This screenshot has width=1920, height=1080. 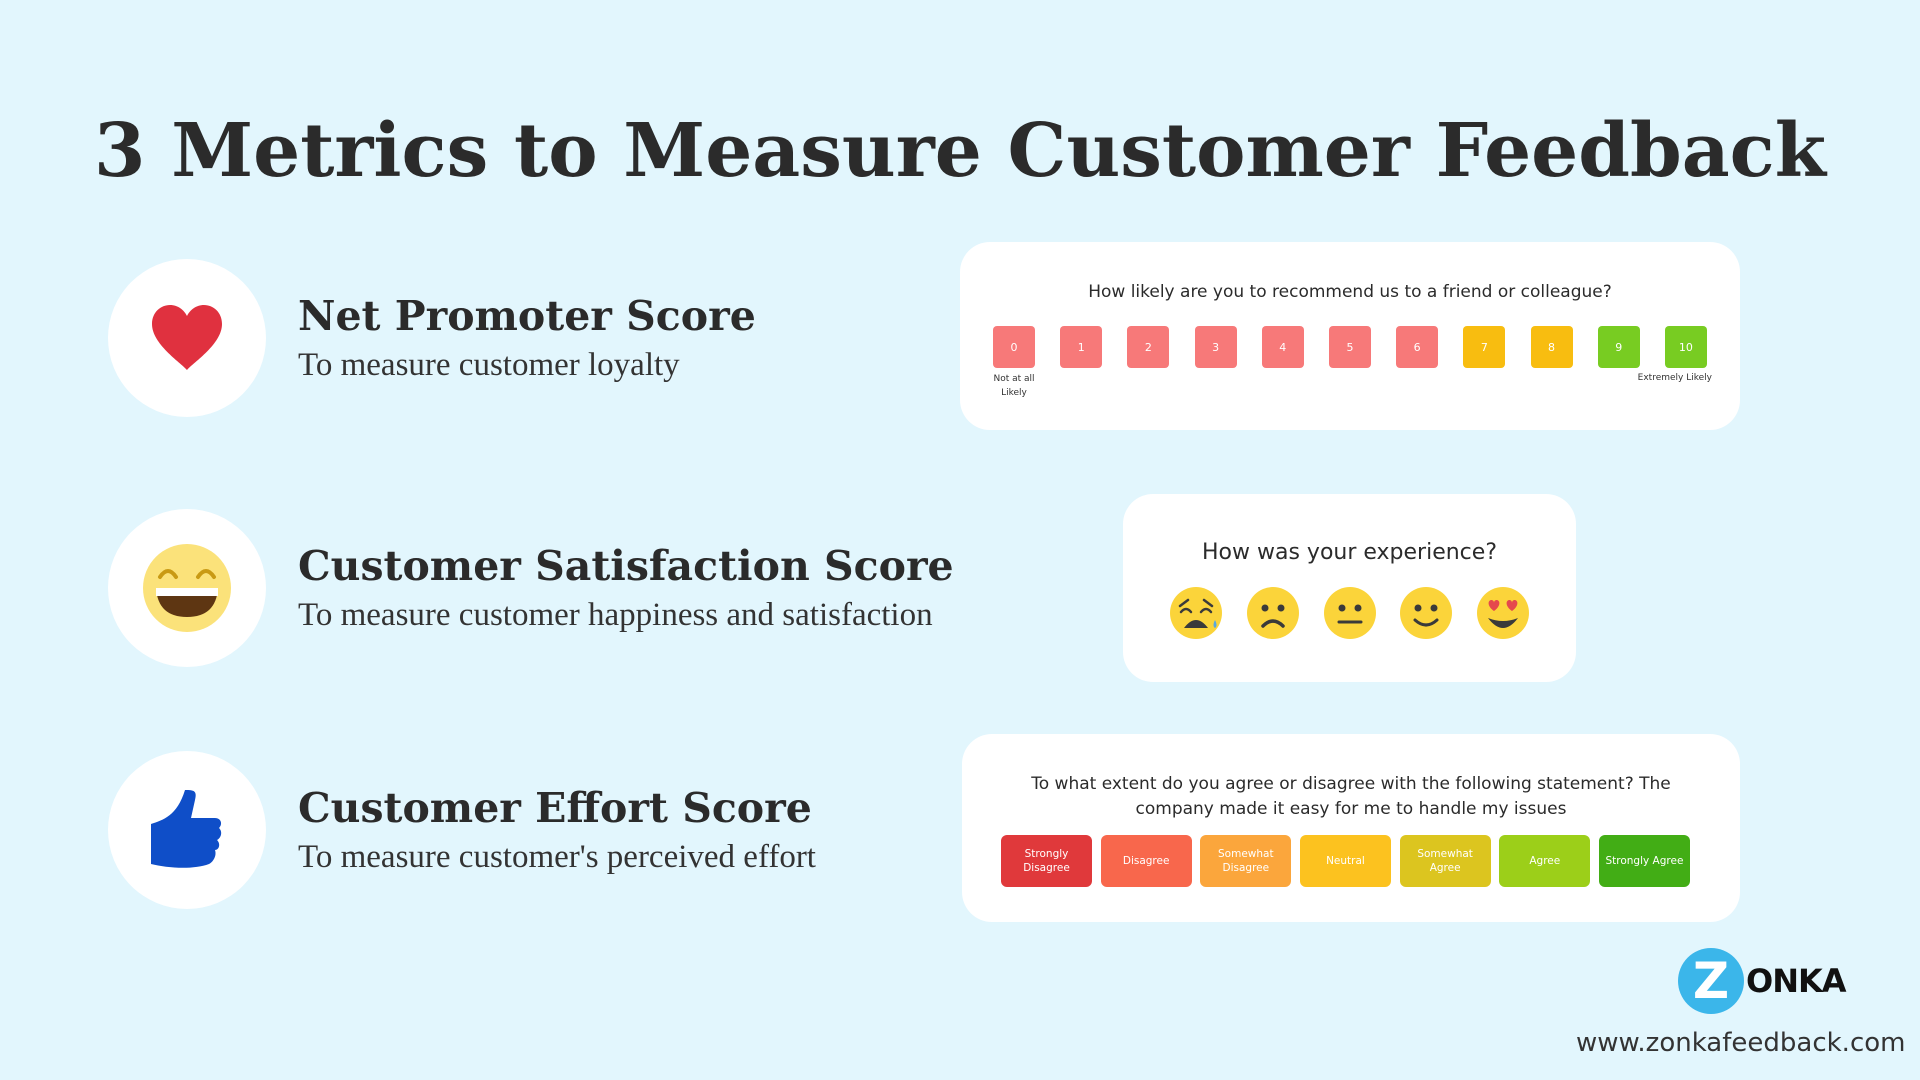 I want to click on metric-name: Customer Effort Score, so click(x=555, y=807).